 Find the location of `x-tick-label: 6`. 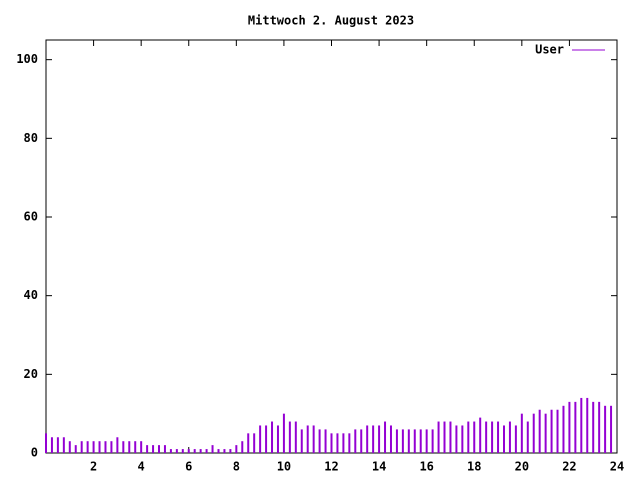

x-tick-label: 6 is located at coordinates (188, 467).